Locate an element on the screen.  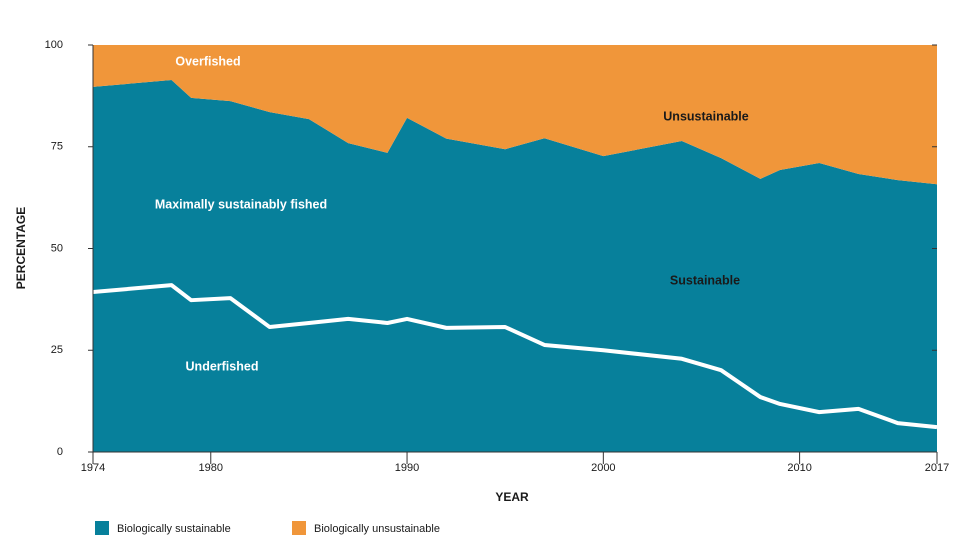
annotation: Maximally sustainably fished is located at coordinates (241, 204).